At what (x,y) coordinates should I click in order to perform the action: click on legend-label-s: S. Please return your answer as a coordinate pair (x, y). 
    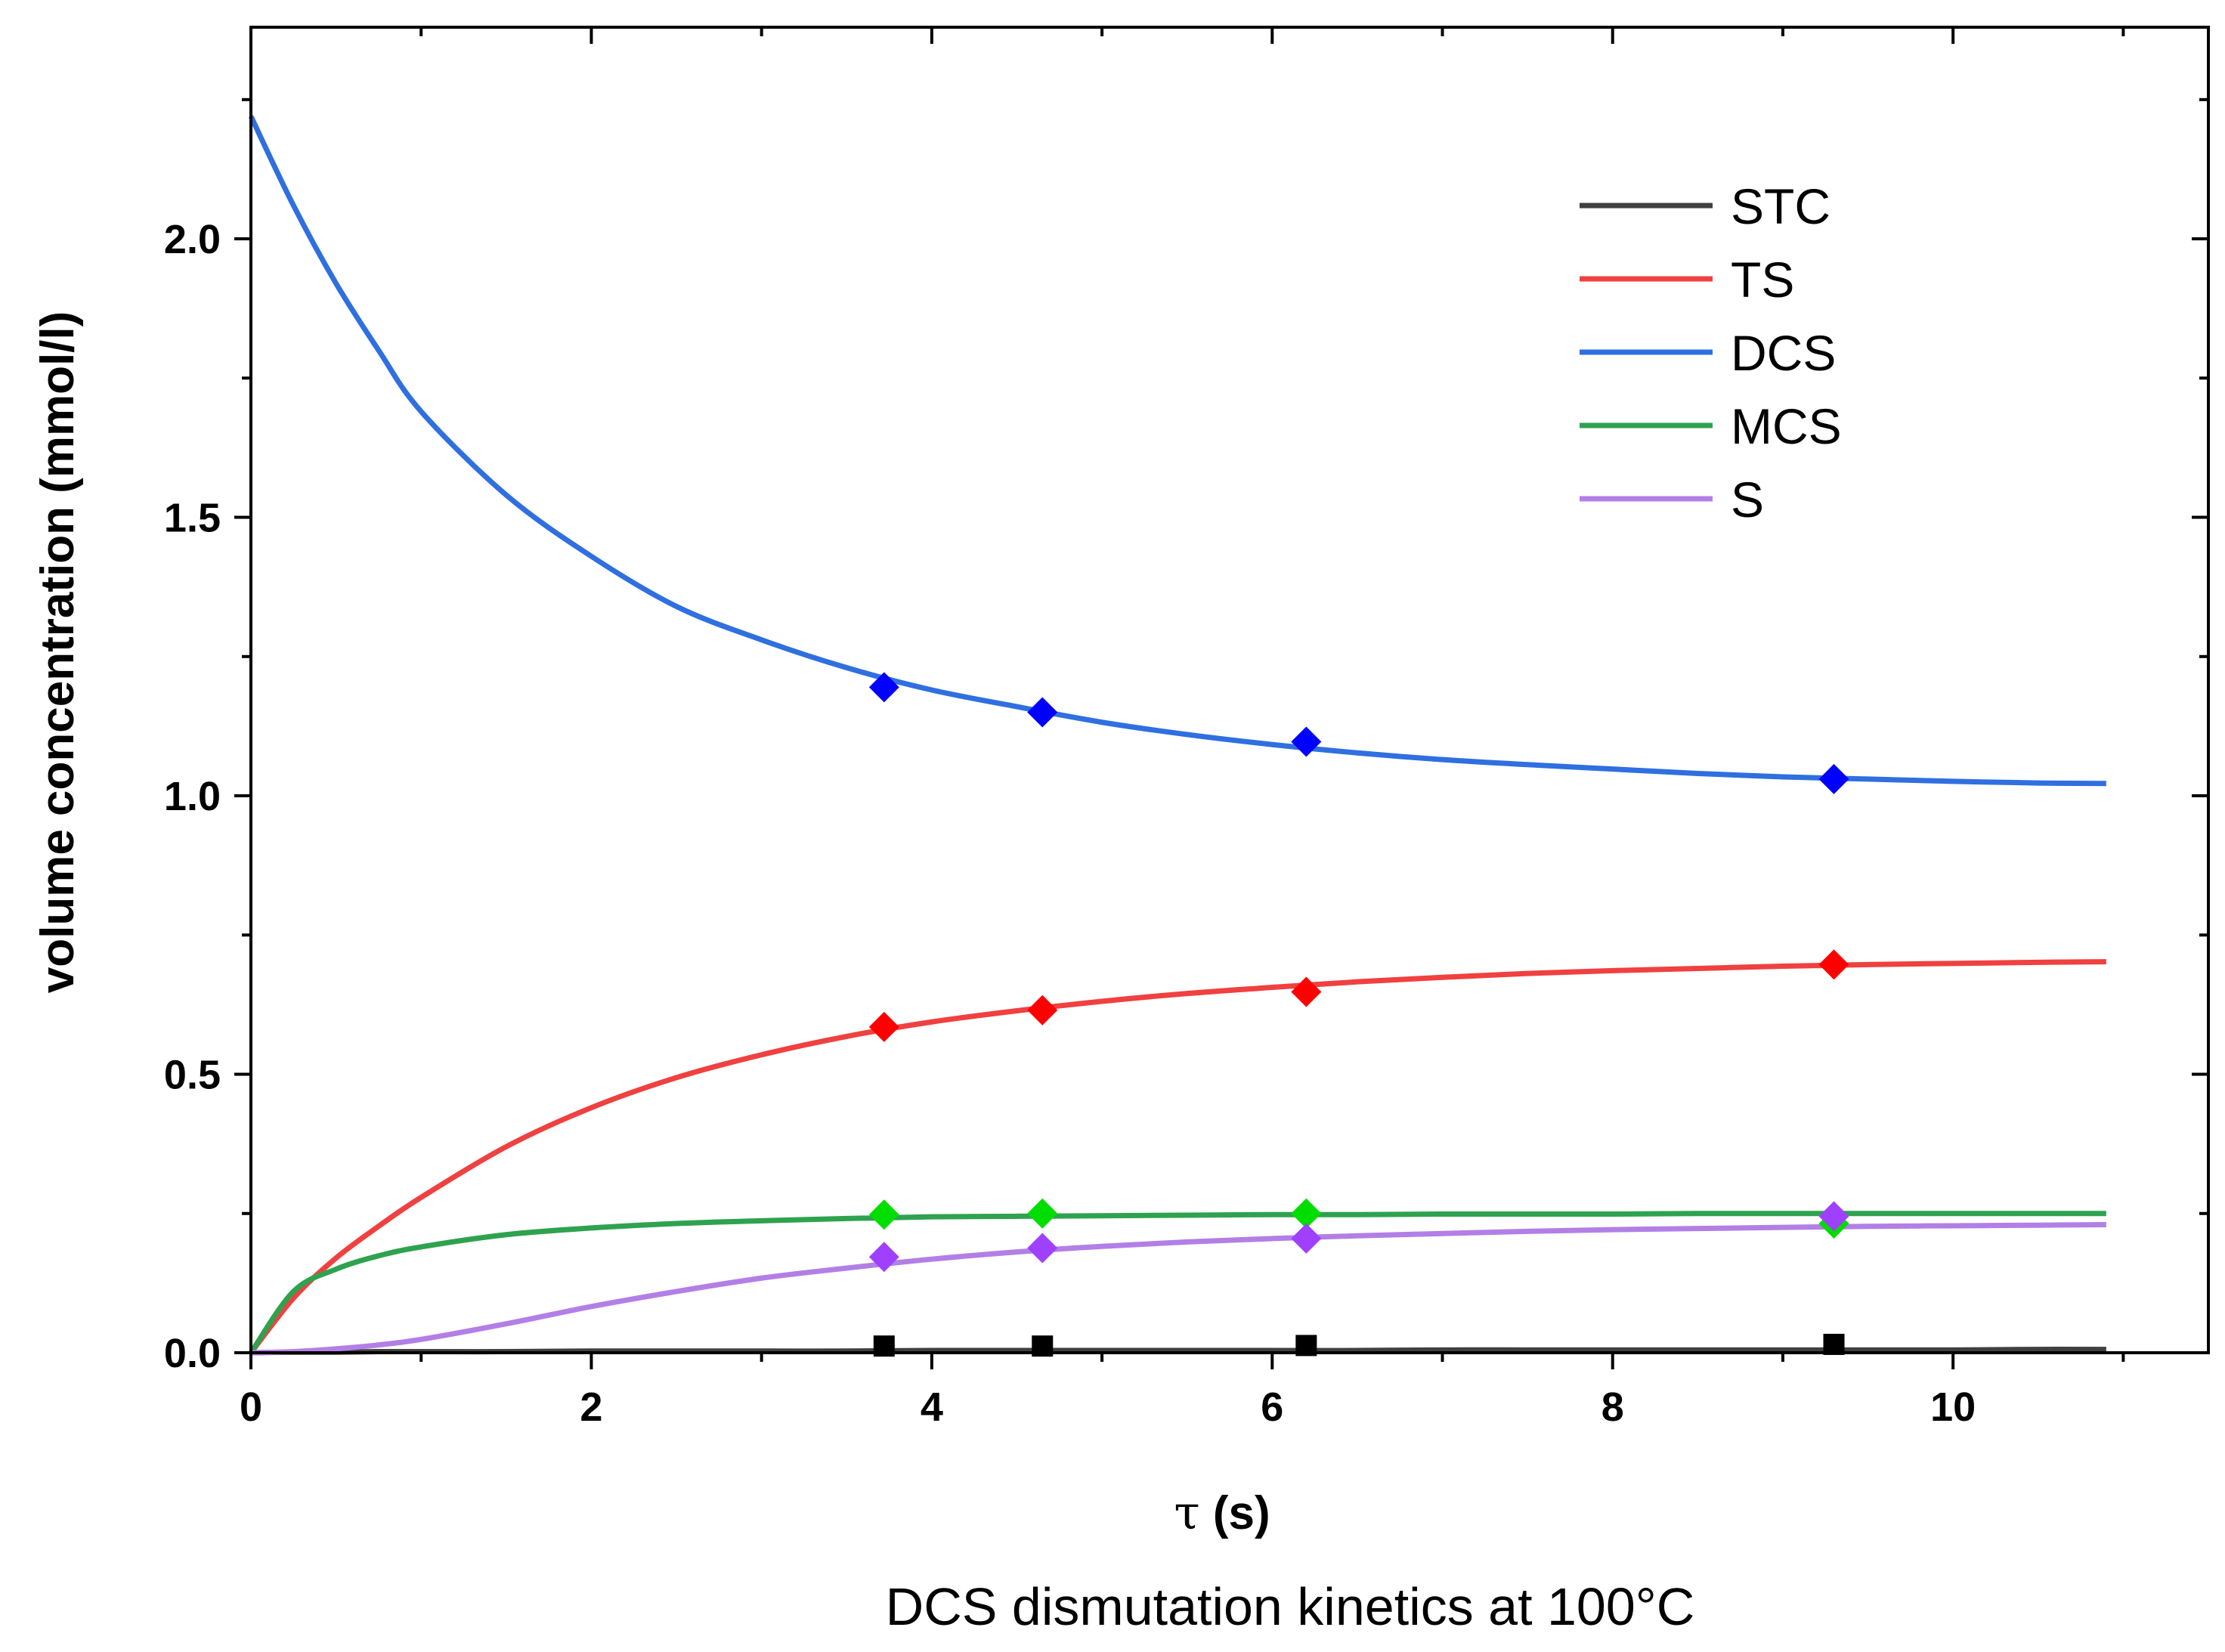
    Looking at the image, I should click on (1747, 499).